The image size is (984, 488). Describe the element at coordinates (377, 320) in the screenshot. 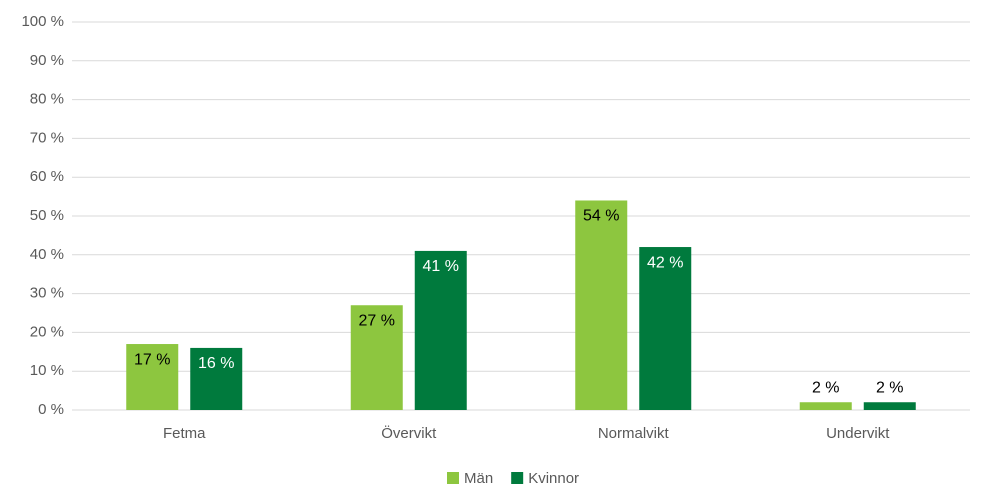

I see `data-label: 27 %` at that location.